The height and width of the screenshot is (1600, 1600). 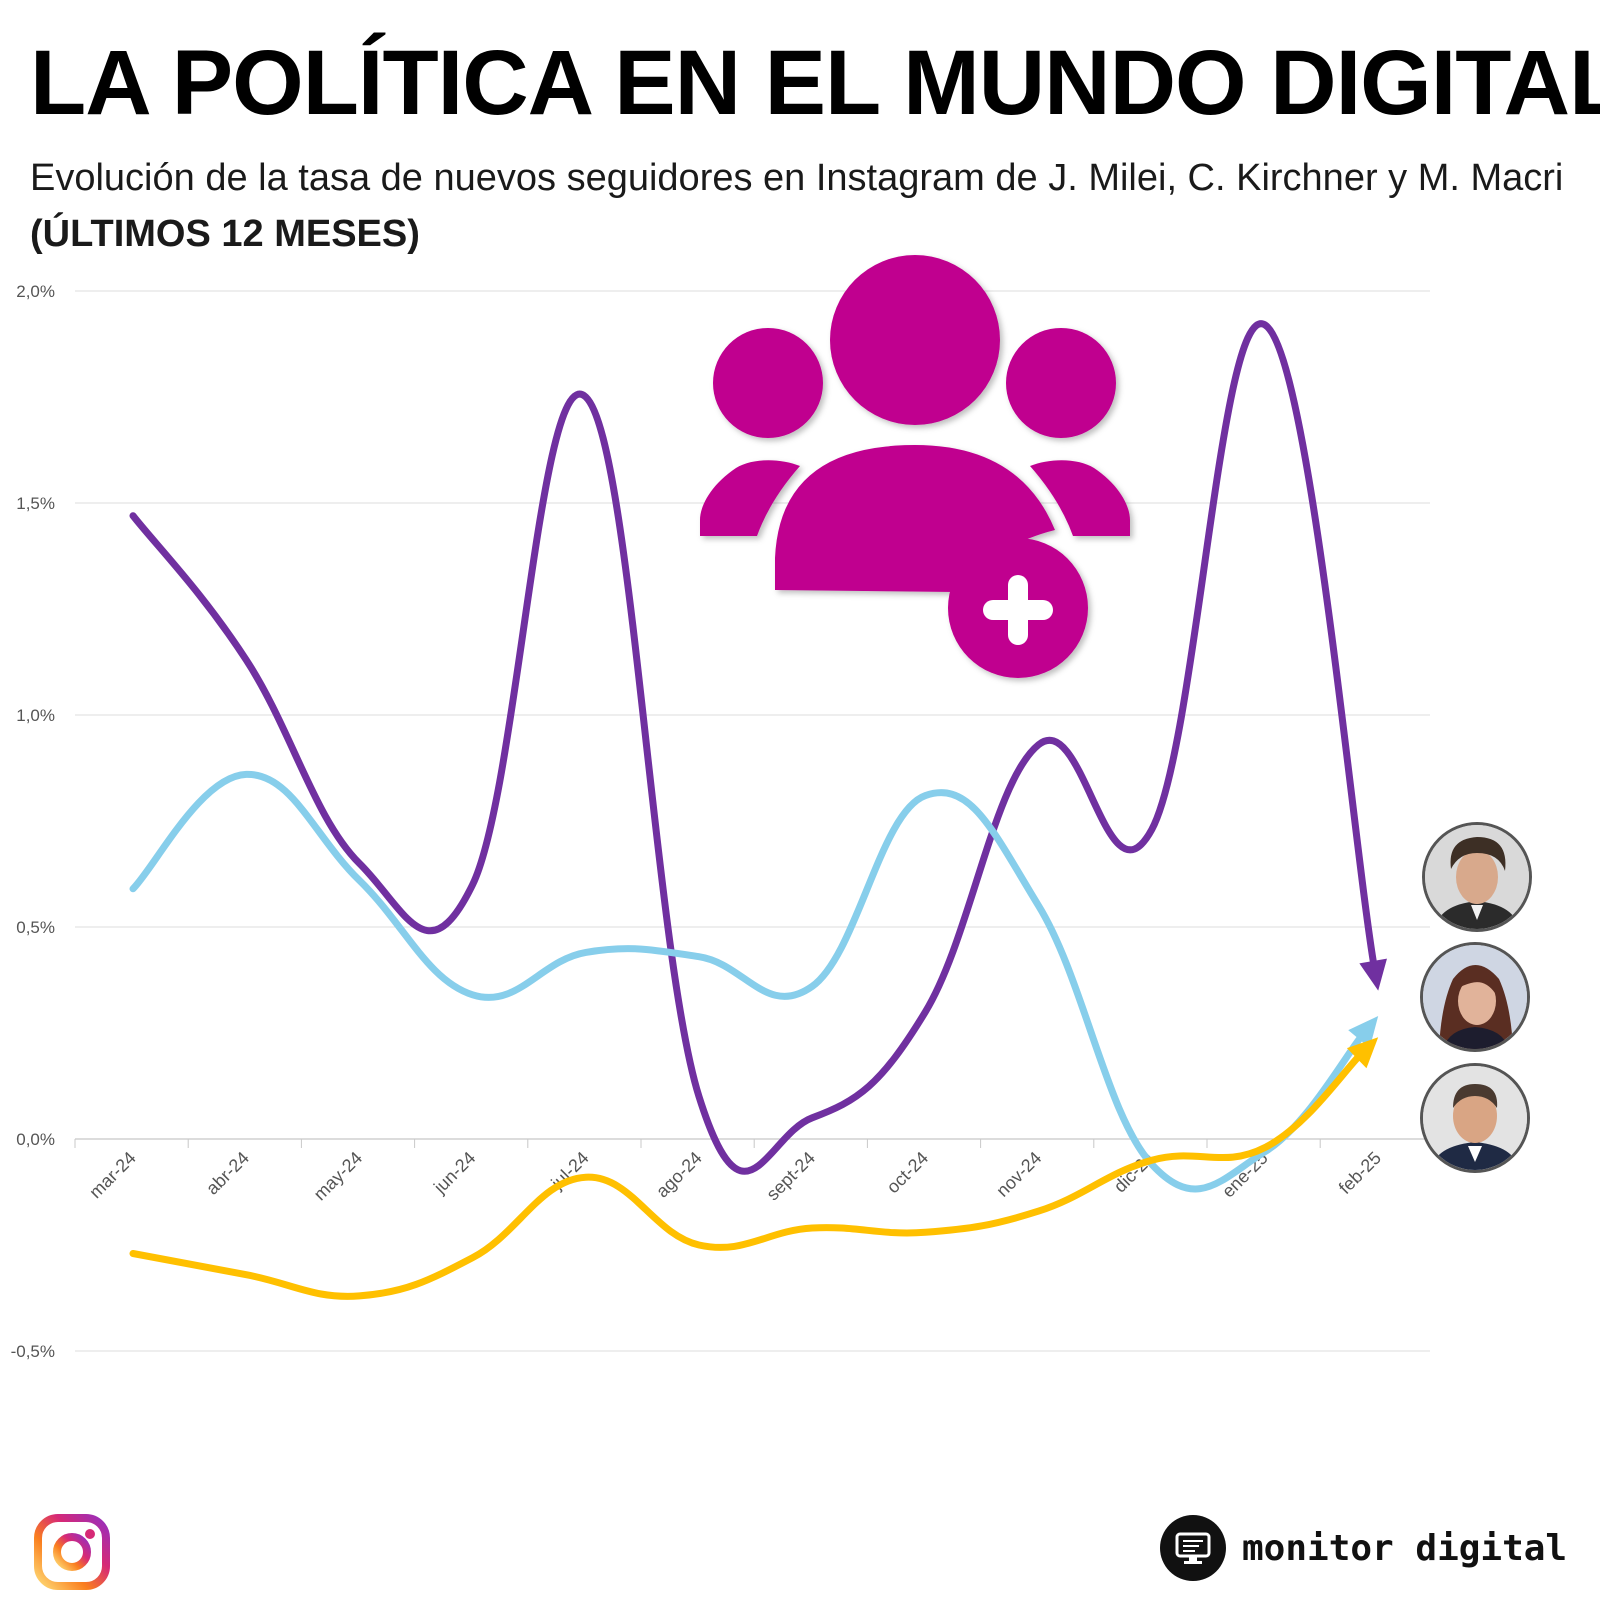 I want to click on y-tick-label: 1,0%, so click(x=35, y=715).